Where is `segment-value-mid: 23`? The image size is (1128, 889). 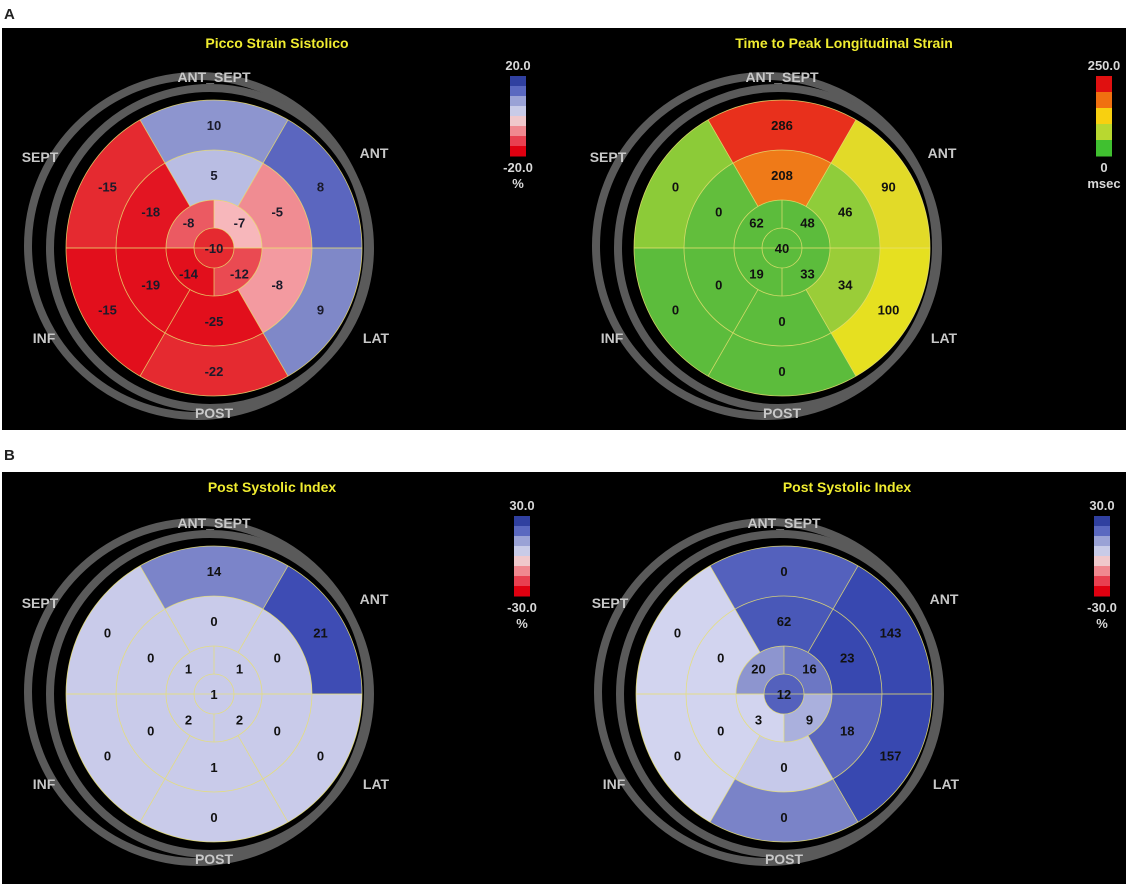
segment-value-mid: 23 is located at coordinates (847, 658).